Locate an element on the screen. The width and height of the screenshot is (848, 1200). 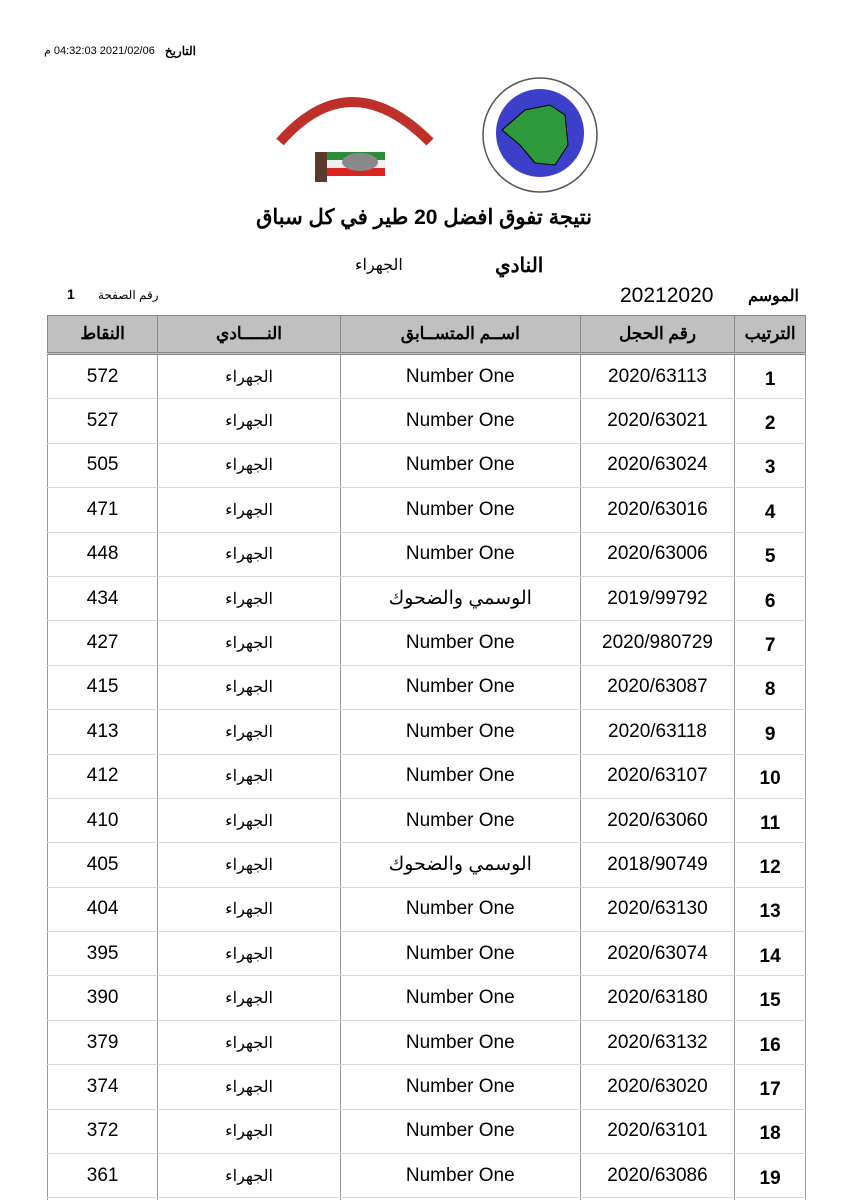
ring-cell: 2020/63107 is located at coordinates (657, 776).